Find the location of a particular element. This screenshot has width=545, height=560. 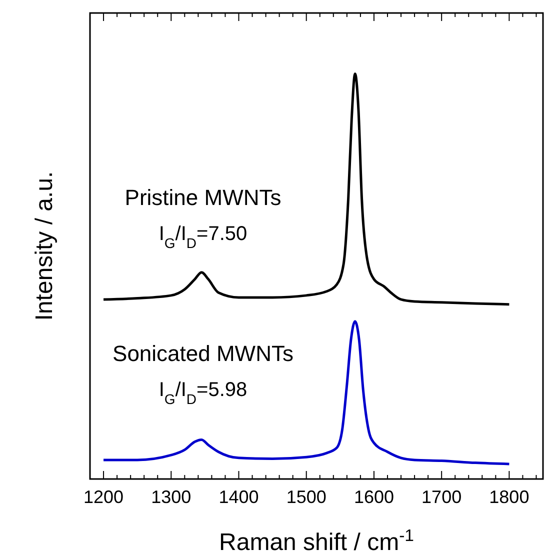

x-tick-label: 1700 is located at coordinates (442, 497).